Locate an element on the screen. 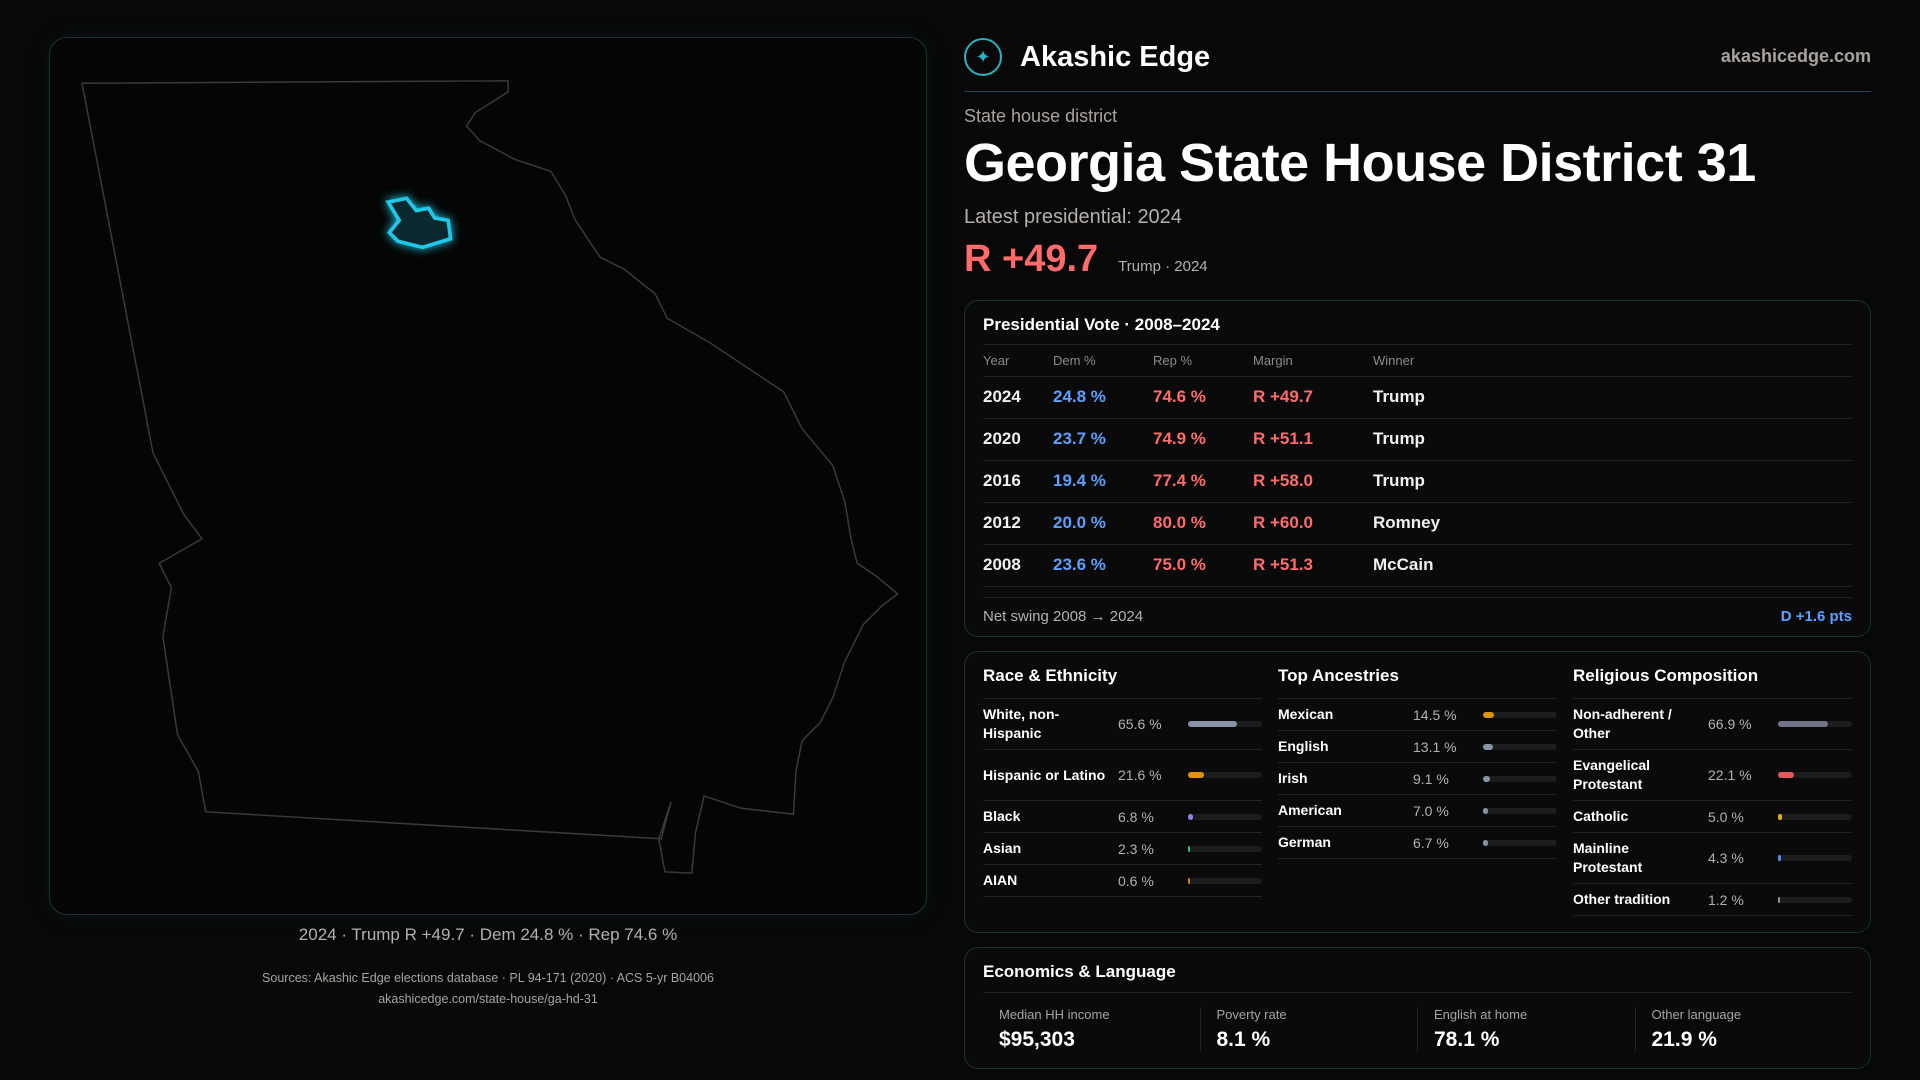 This screenshot has width=1920, height=1080. cell-margin: R +58.0 is located at coordinates (1313, 481).